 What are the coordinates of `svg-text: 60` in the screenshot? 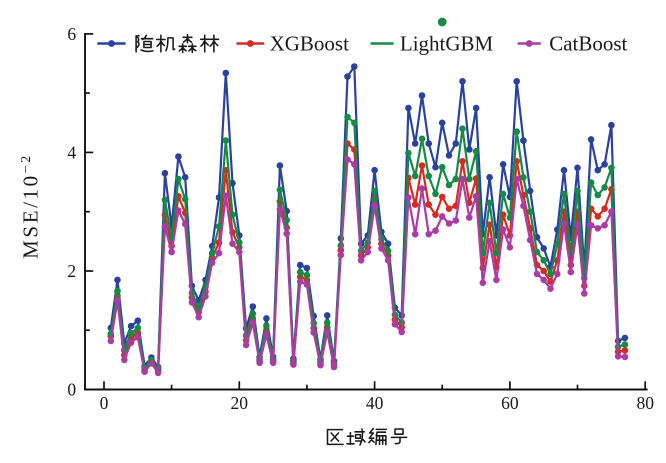 It's located at (510, 403).